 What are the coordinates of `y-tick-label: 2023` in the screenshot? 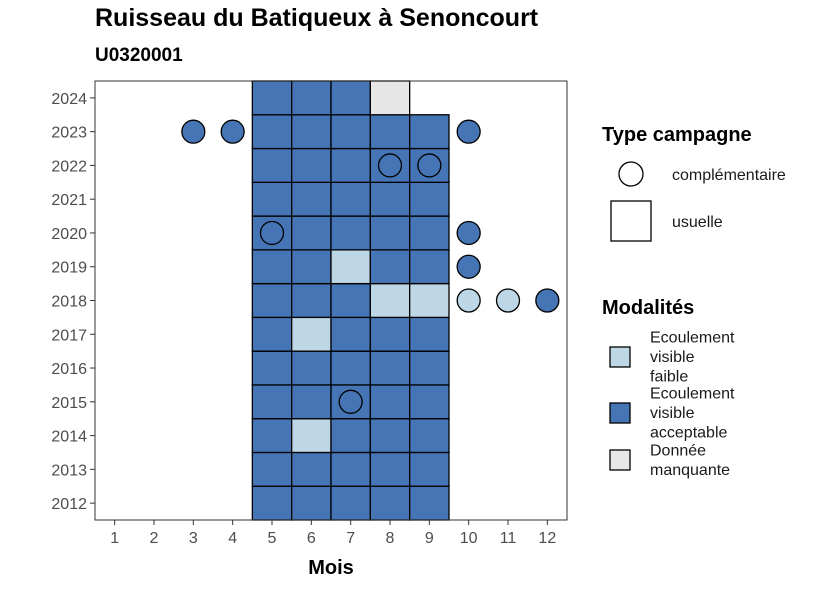 It's located at (69, 133).